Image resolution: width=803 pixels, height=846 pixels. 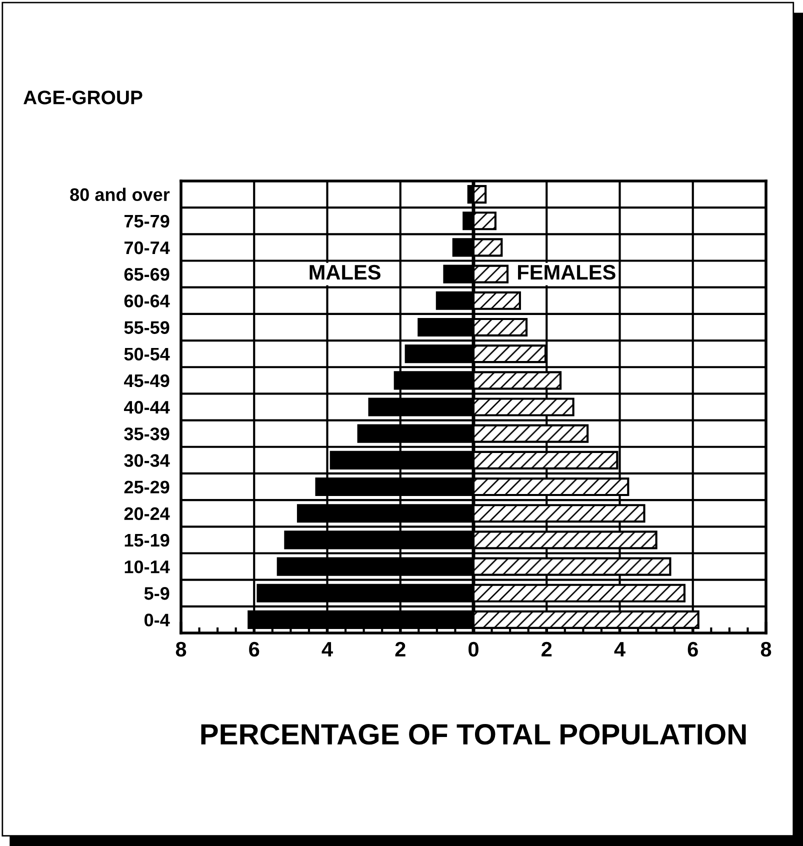 I want to click on y-tick-label: 15-19, so click(x=147, y=540).